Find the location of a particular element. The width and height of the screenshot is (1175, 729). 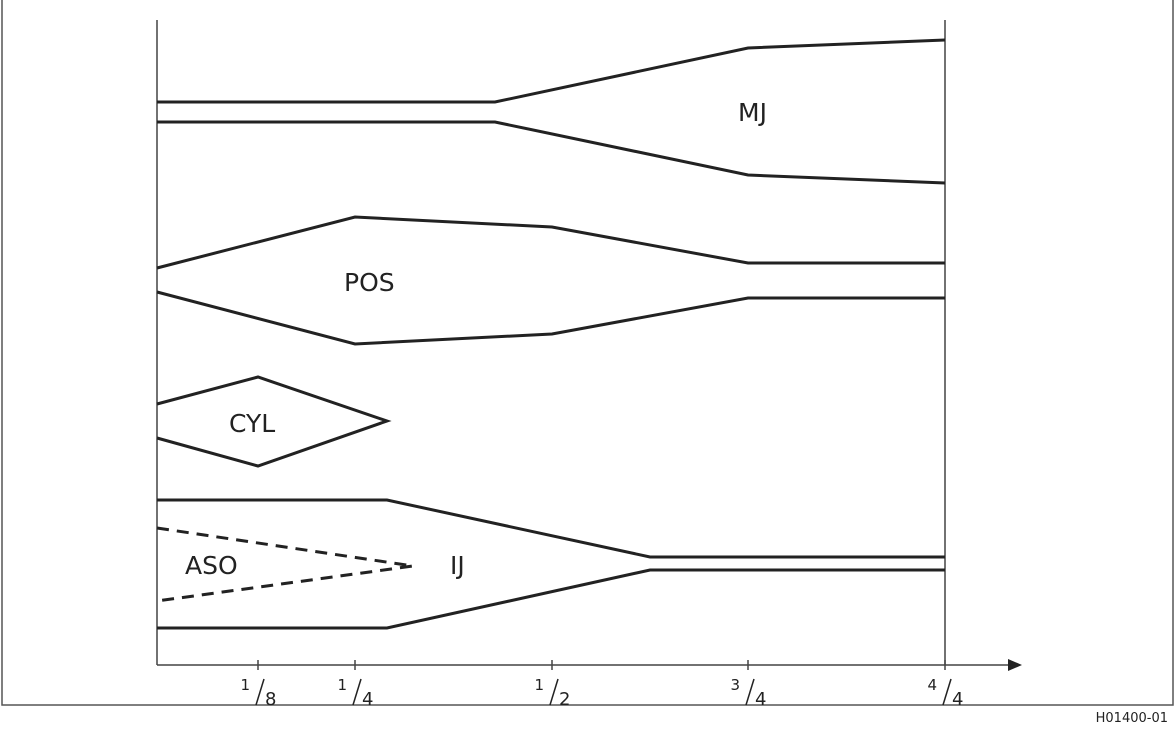

ij-label: IJ is located at coordinates (457, 565).